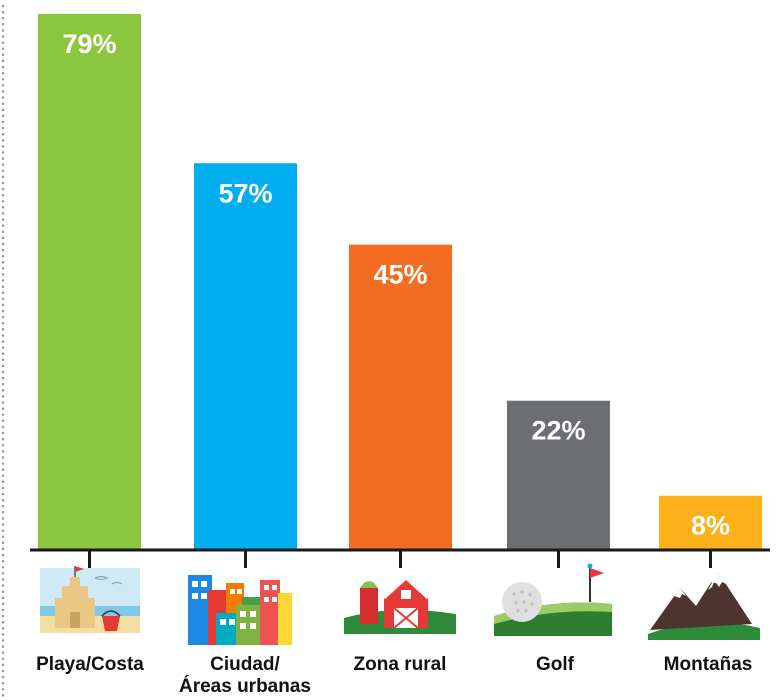  I want to click on golf-ball-flag-icon, so click(553, 599).